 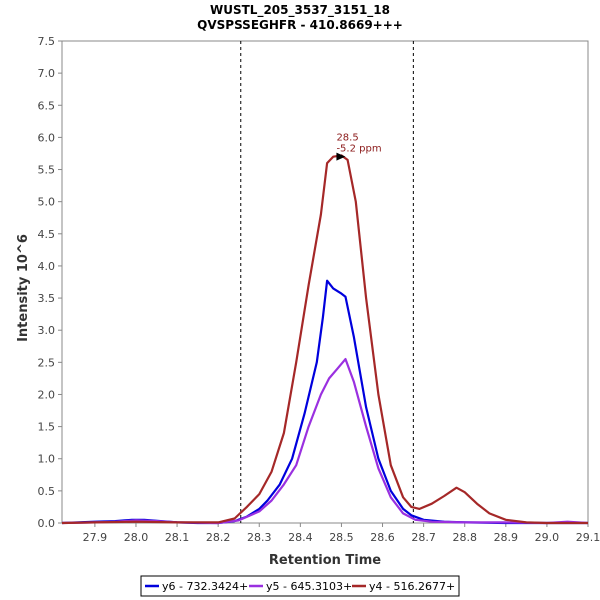 What do you see at coordinates (300, 537) in the screenshot?
I see `x-tick-label: 28.4` at bounding box center [300, 537].